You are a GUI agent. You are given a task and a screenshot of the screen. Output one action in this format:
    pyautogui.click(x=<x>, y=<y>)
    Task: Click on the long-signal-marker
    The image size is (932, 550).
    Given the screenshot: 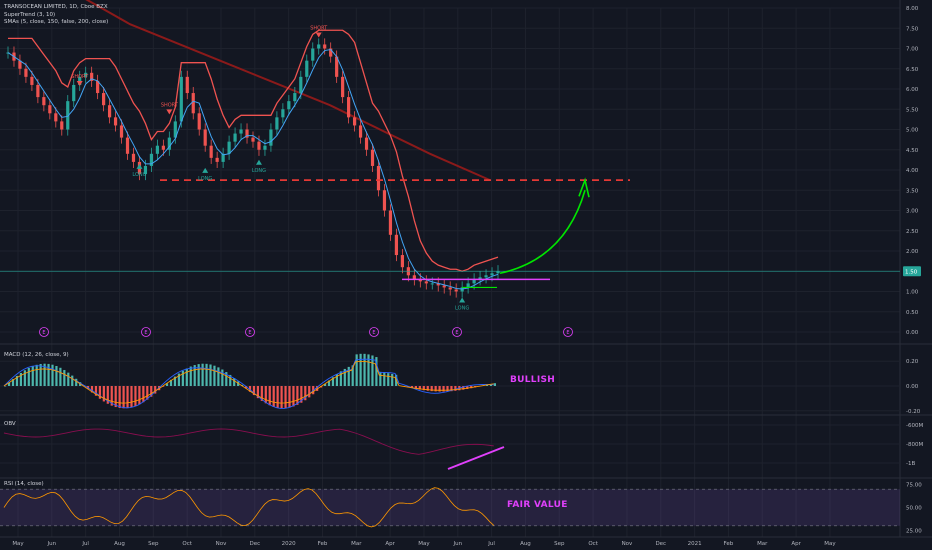 What is the action you would take?
    pyautogui.click(x=139, y=166)
    